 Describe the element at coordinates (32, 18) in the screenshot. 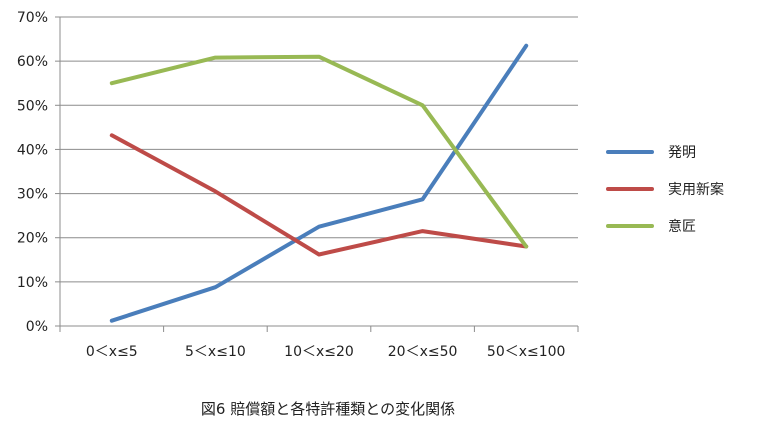

I see `y-tick-label: 70%` at that location.